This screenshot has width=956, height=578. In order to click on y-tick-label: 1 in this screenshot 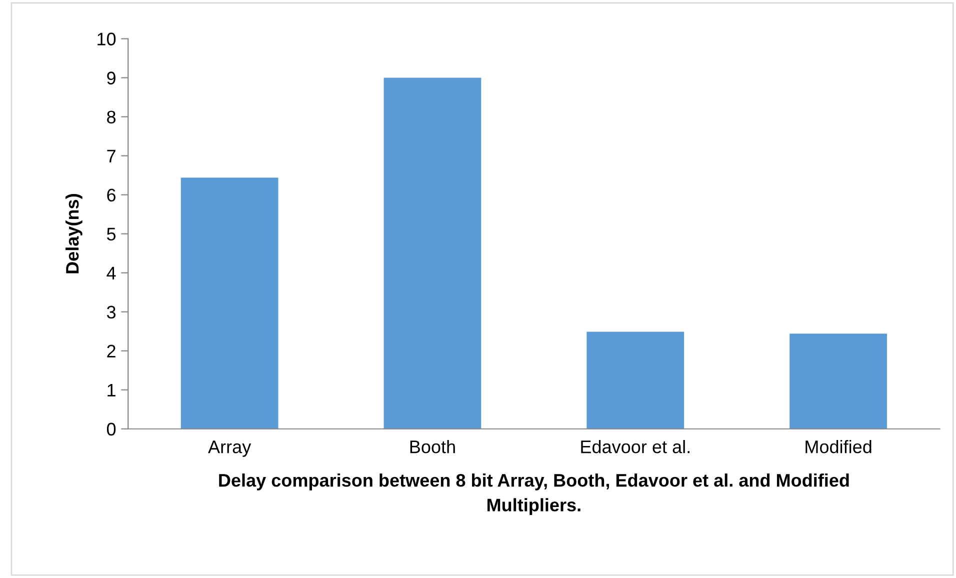, I will do `click(112, 390)`.